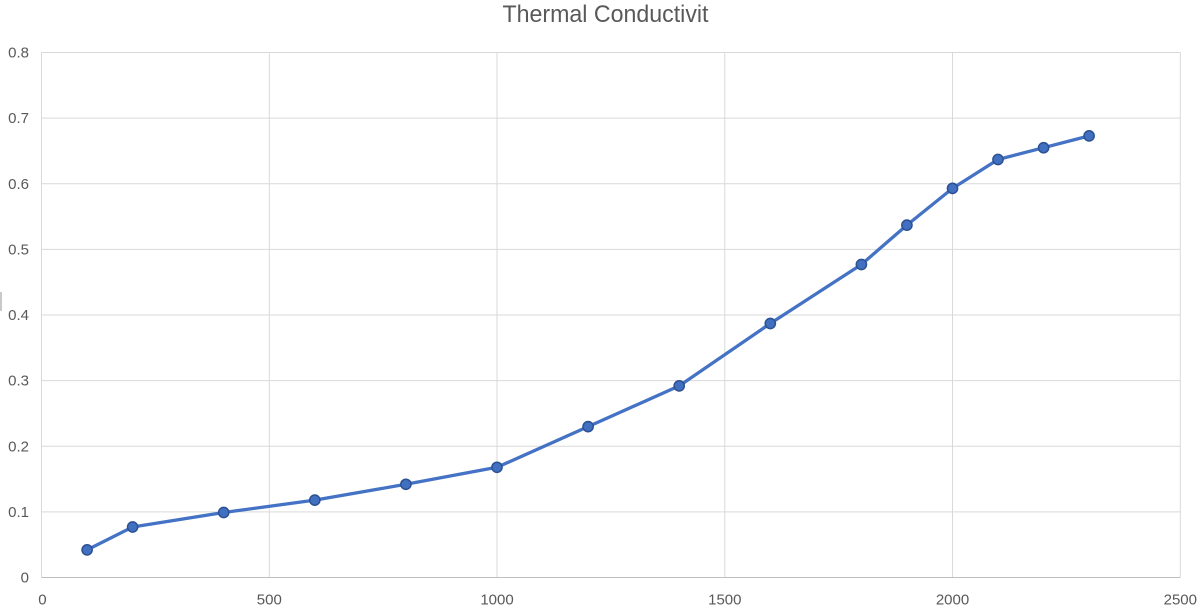 Image resolution: width=1200 pixels, height=610 pixels. I want to click on svg-text: 2000, so click(952, 600).